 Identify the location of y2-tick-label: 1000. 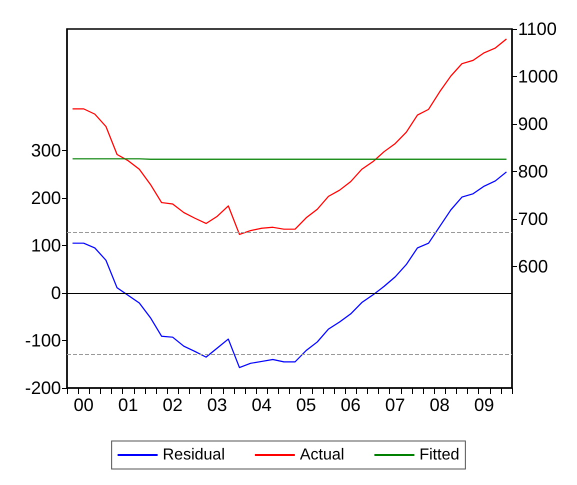
(538, 76).